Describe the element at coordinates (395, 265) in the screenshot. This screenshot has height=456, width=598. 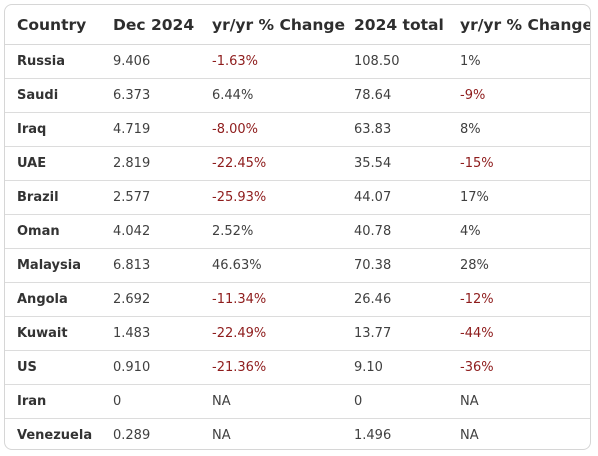
I see `cell-total-2024: 70.38` at that location.